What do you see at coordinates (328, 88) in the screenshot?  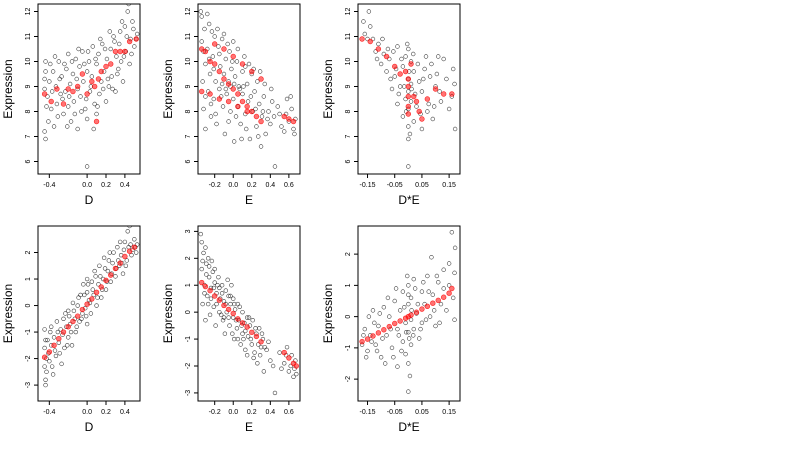 I see `y-axis-title: Expression` at bounding box center [328, 88].